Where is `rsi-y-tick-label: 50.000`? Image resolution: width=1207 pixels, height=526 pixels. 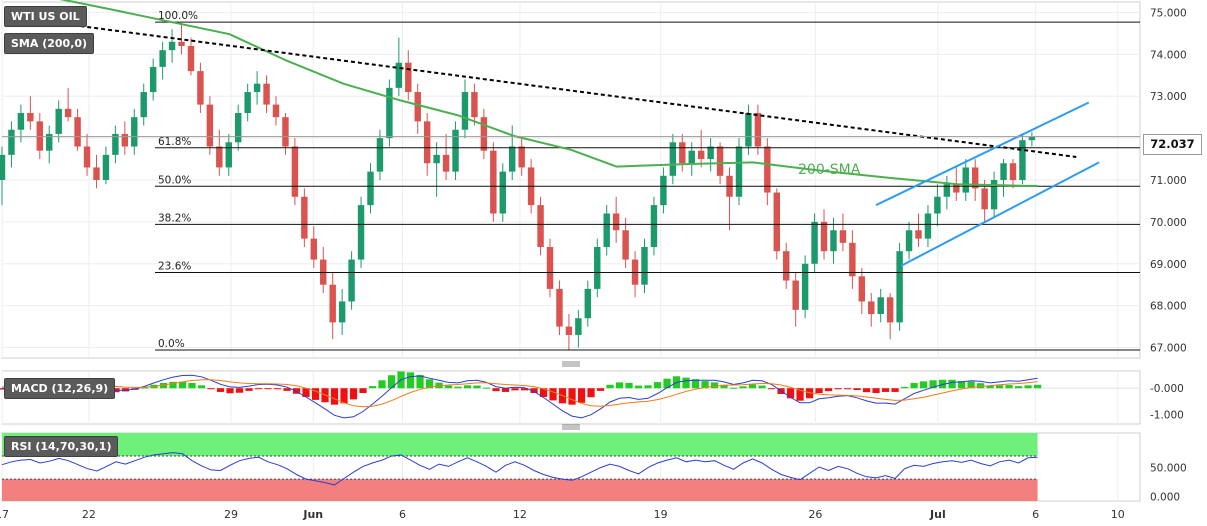 rsi-y-tick-label: 50.000 is located at coordinates (1168, 469).